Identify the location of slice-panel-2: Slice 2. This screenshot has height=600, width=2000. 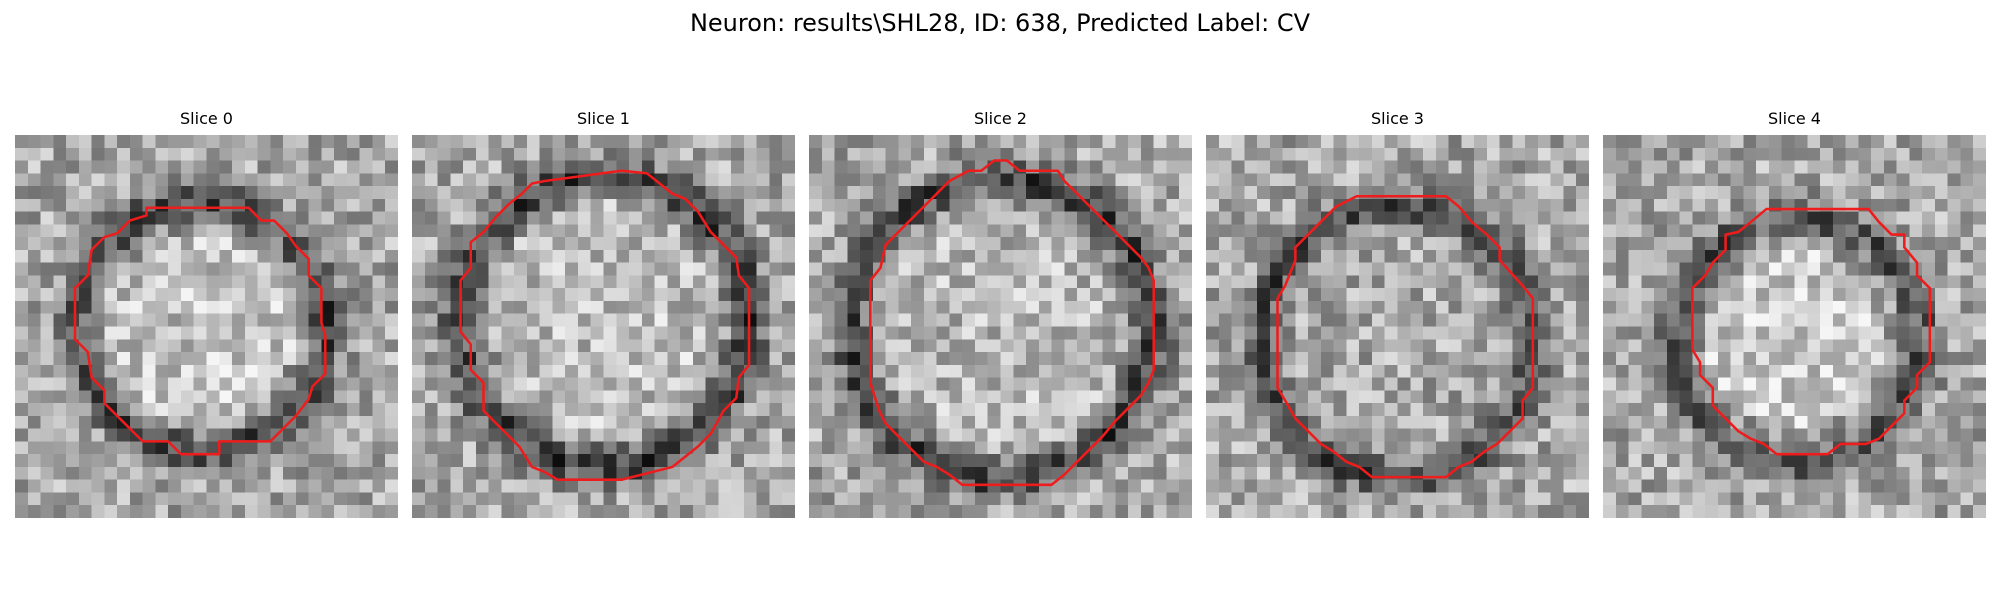
(1000, 313).